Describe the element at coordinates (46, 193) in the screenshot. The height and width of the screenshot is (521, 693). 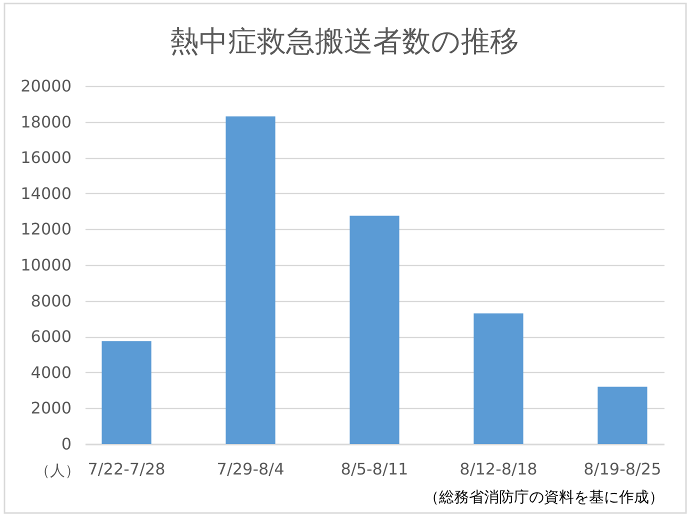
I see `y-tick-label: 14000` at that location.